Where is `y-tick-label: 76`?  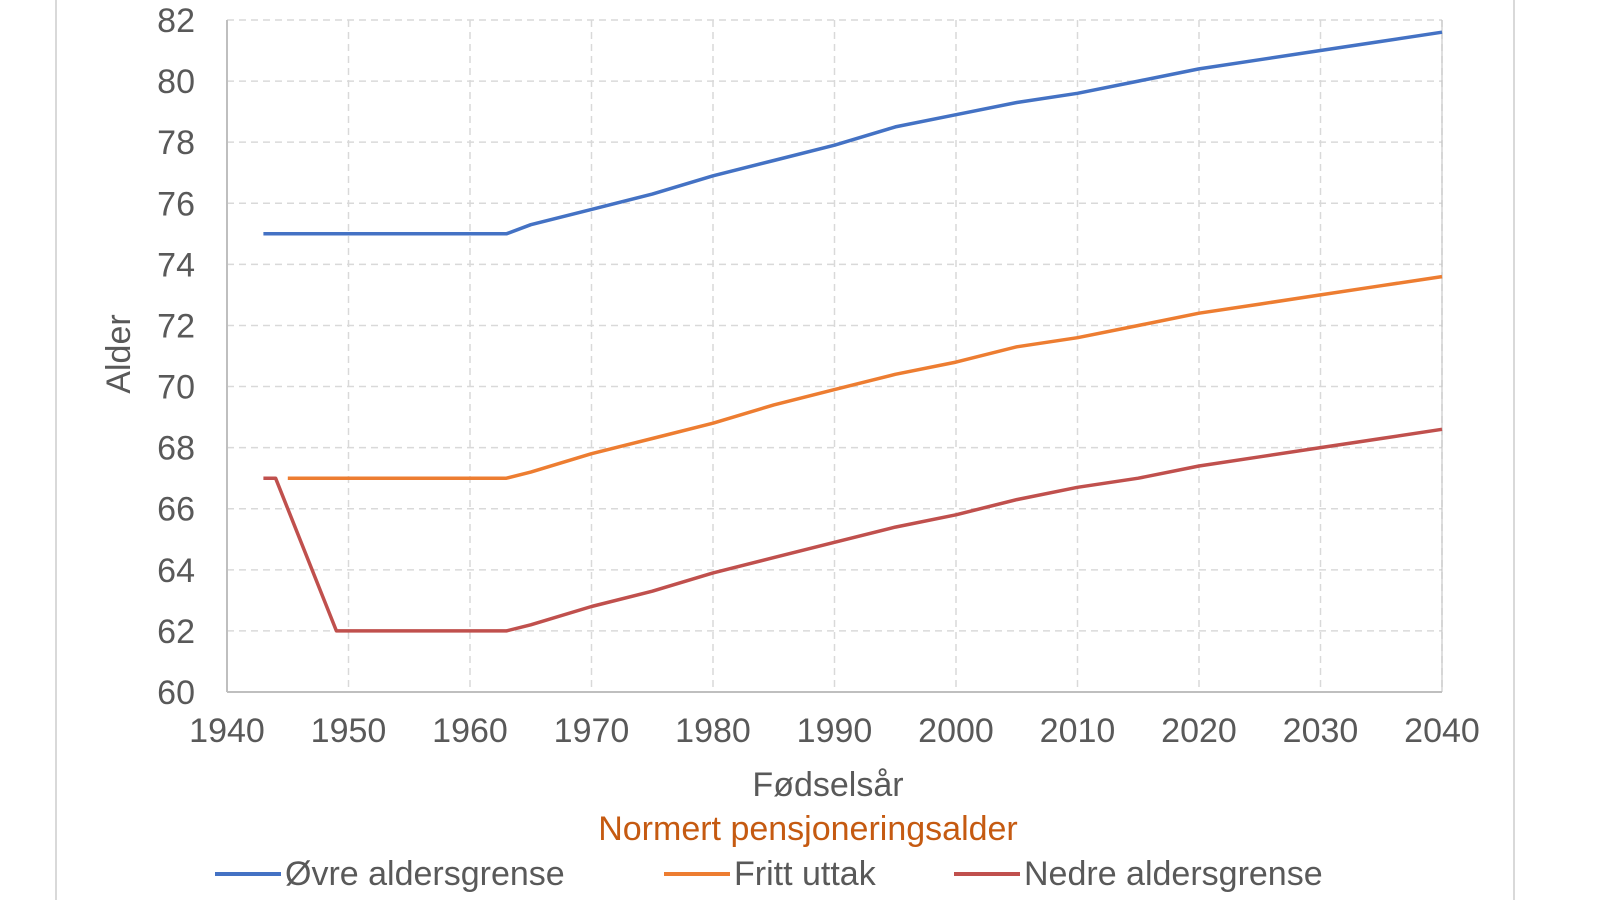 y-tick-label: 76 is located at coordinates (176, 204).